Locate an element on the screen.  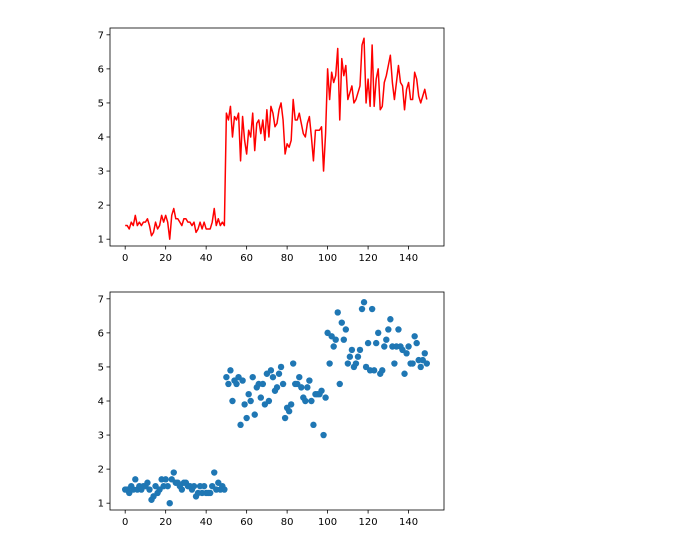
y-tick-label: 5 is located at coordinates (101, 103).